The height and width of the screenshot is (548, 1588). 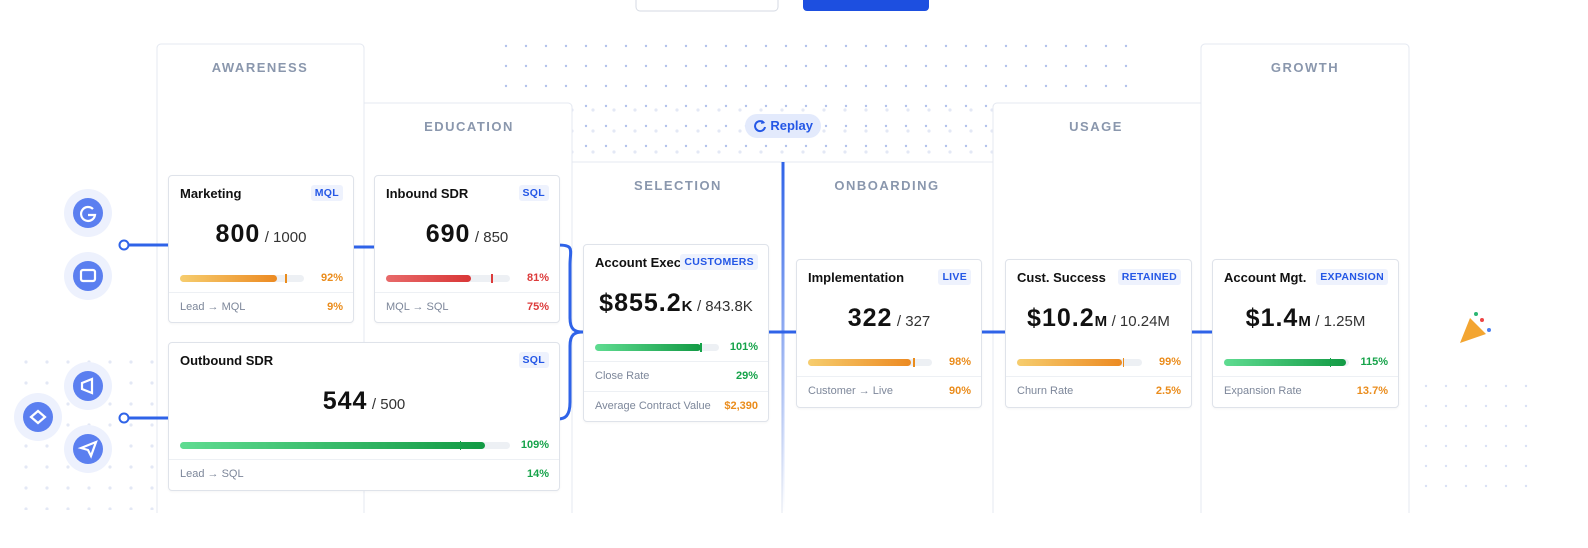 What do you see at coordinates (448, 234) in the screenshot?
I see `value: 690` at bounding box center [448, 234].